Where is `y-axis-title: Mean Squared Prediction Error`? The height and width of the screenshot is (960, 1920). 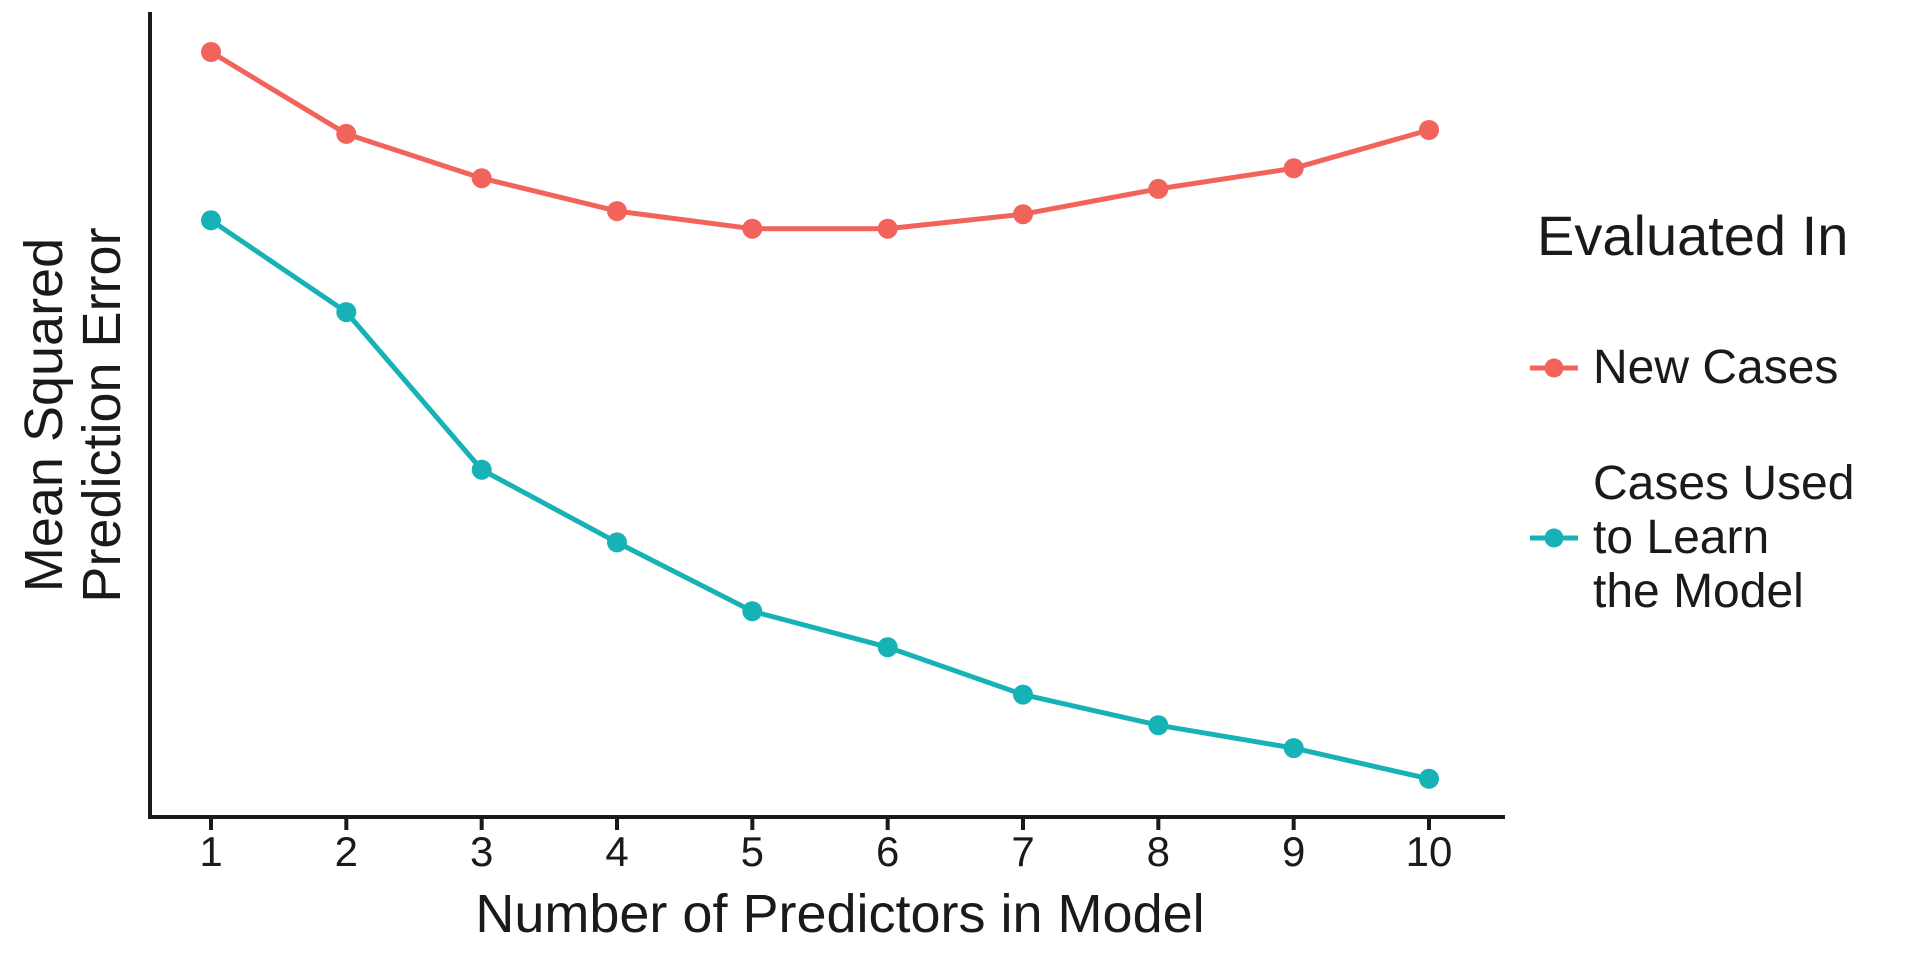 y-axis-title: Mean Squared Prediction Error is located at coordinates (76, 415).